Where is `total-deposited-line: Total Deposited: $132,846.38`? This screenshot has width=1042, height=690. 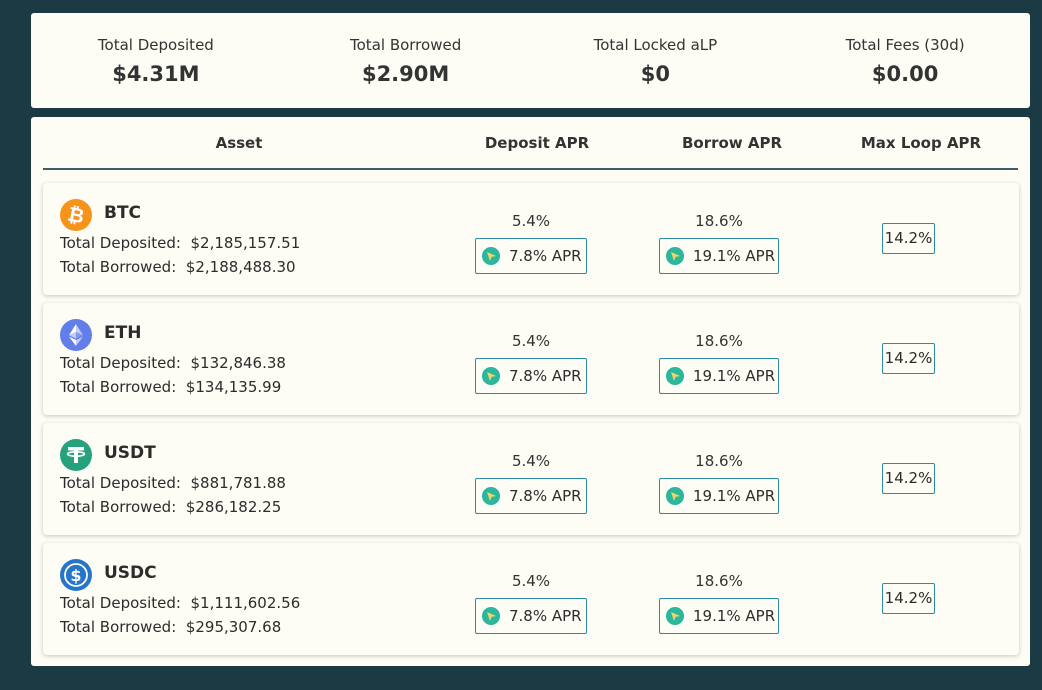
total-deposited-line: Total Deposited: $132,846.38 is located at coordinates (173, 363).